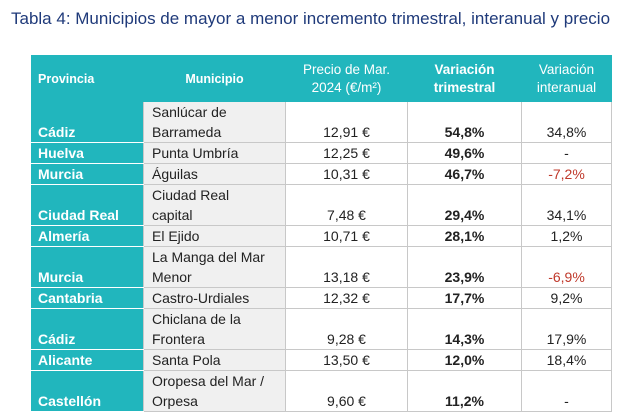 The image size is (633, 418). What do you see at coordinates (87, 360) in the screenshot?
I see `row-provincia: Alicante` at bounding box center [87, 360].